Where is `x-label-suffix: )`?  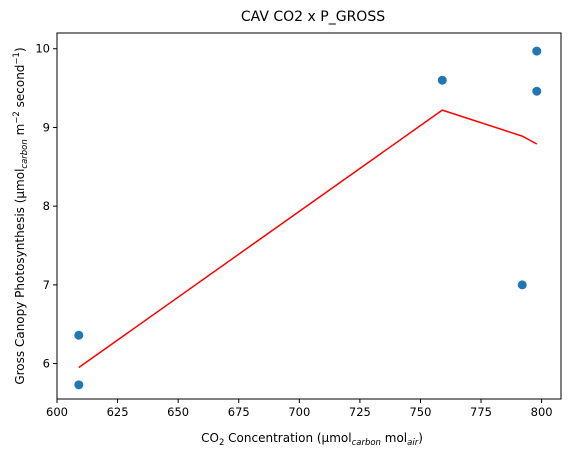
x-label-suffix: ) is located at coordinates (420, 438).